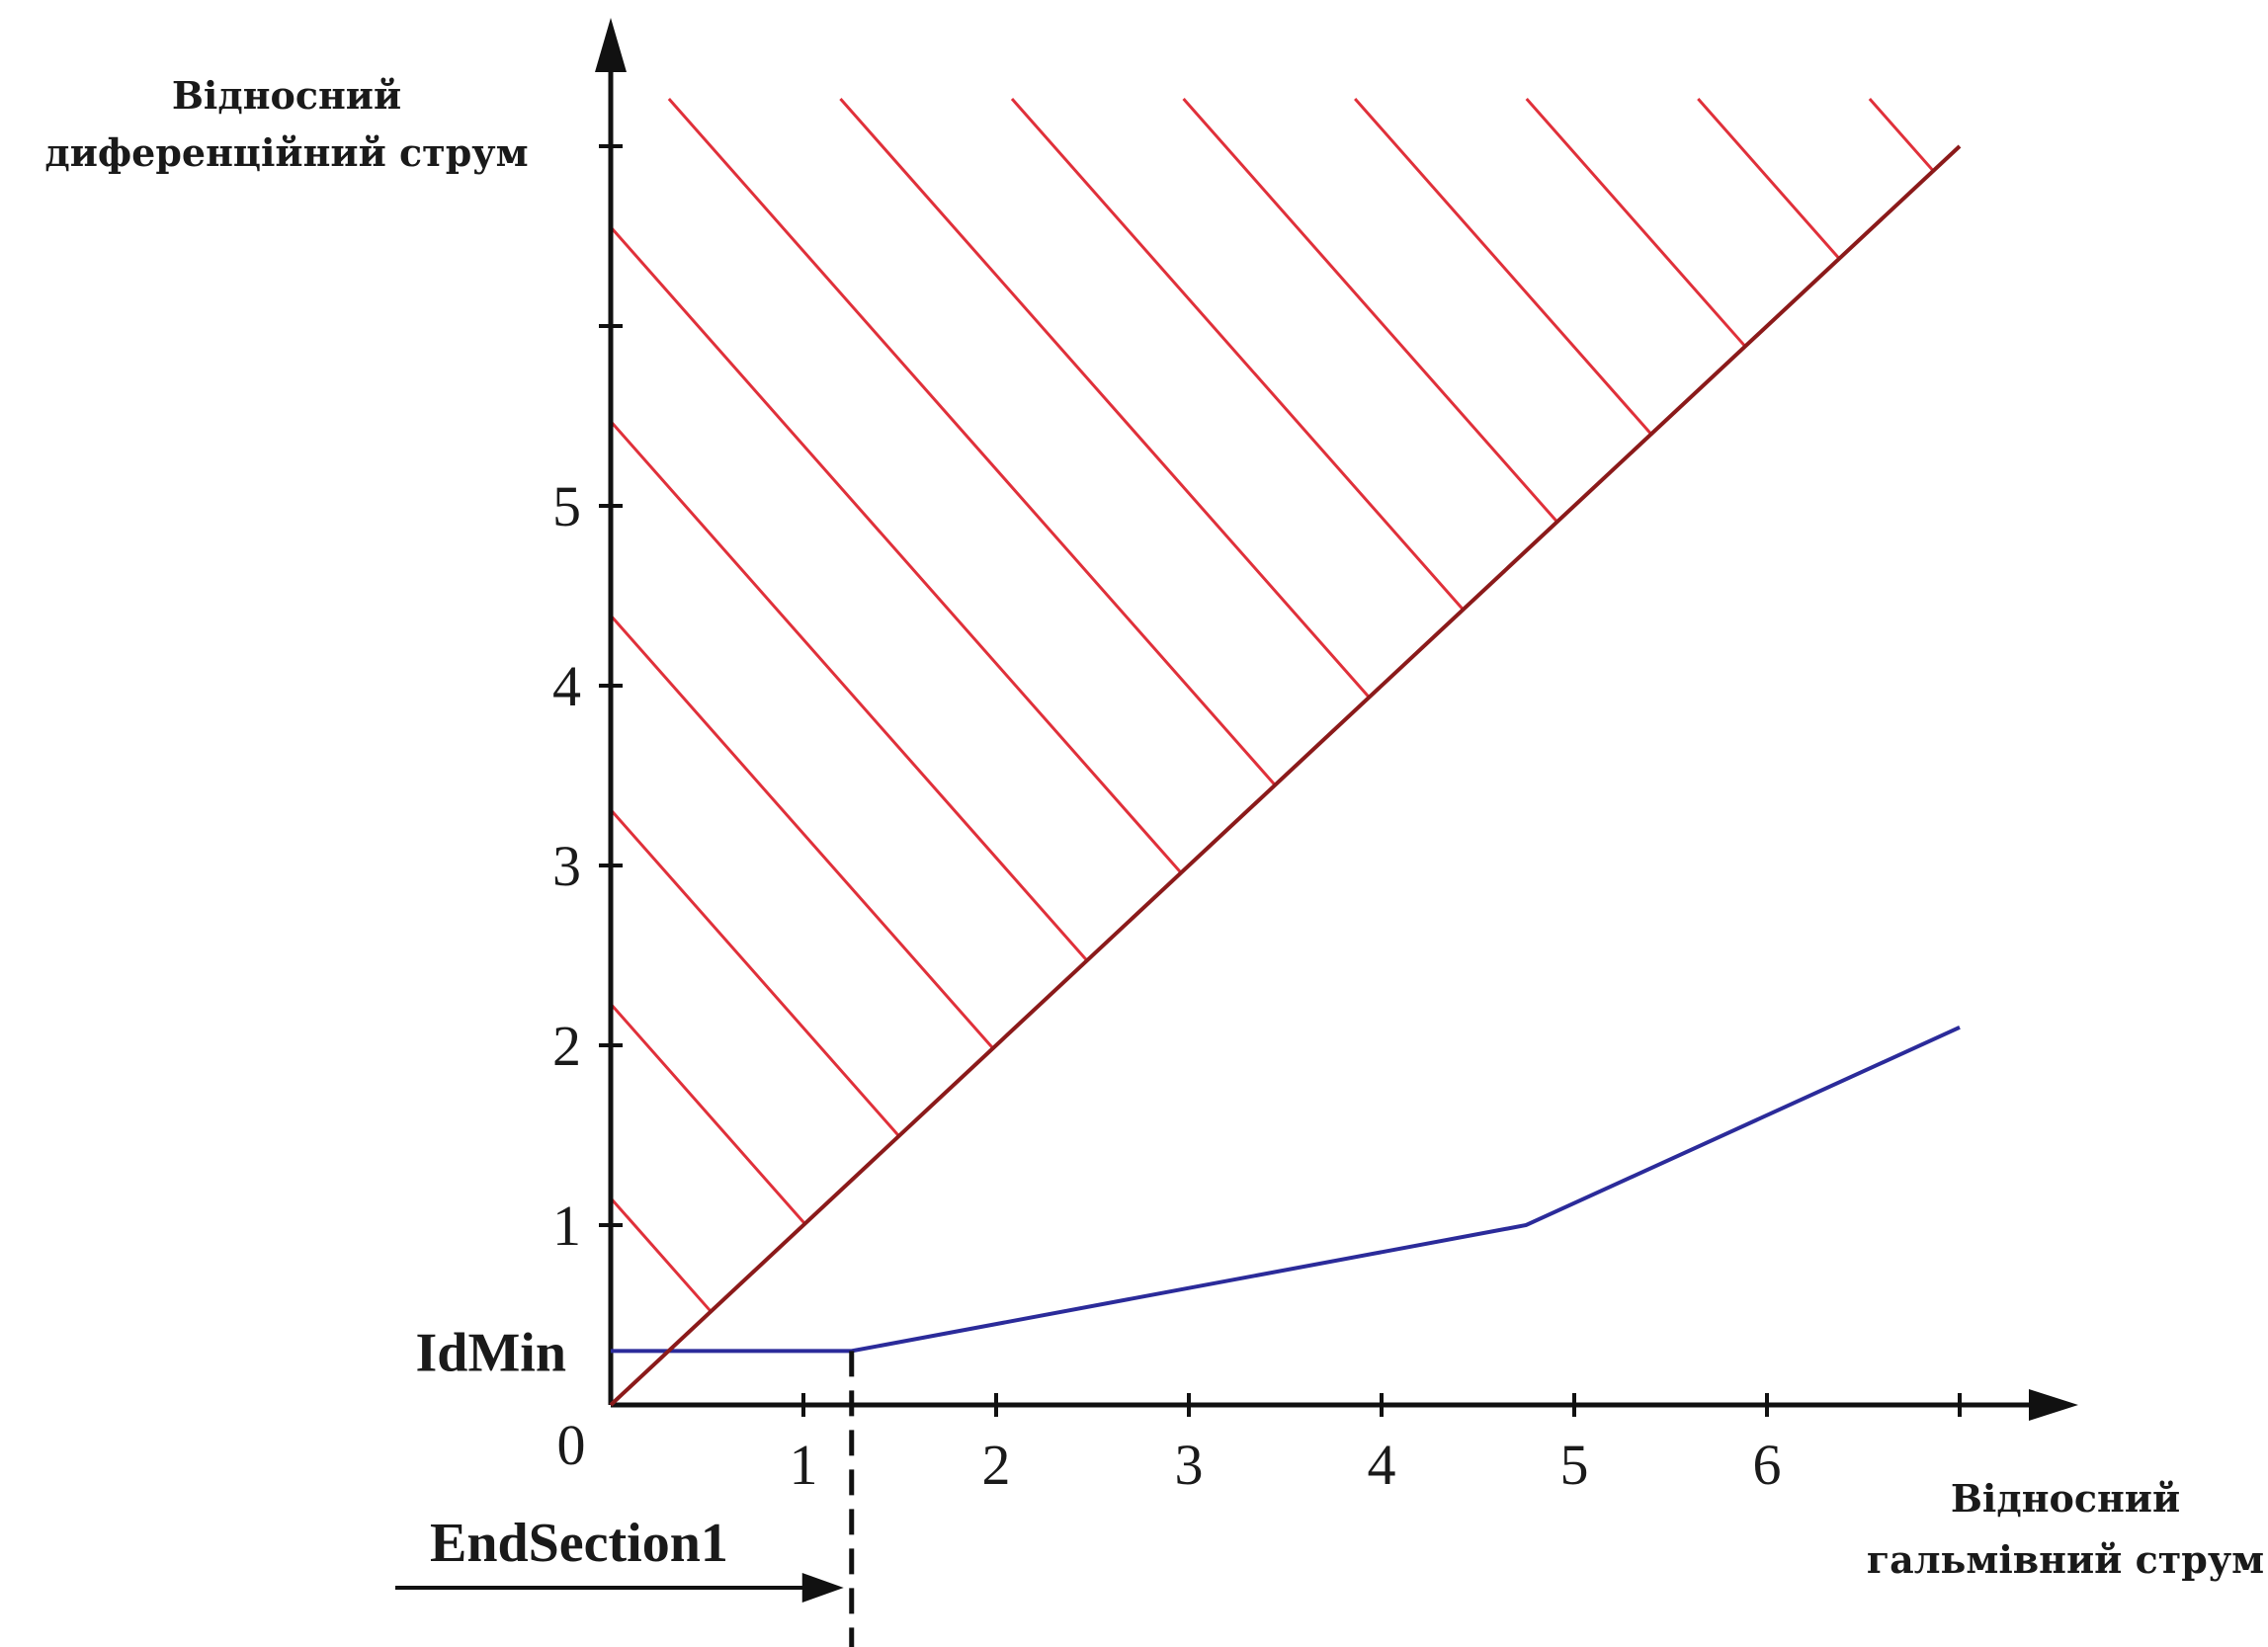  I want to click on x-tick-label: 5, so click(1574, 1465).